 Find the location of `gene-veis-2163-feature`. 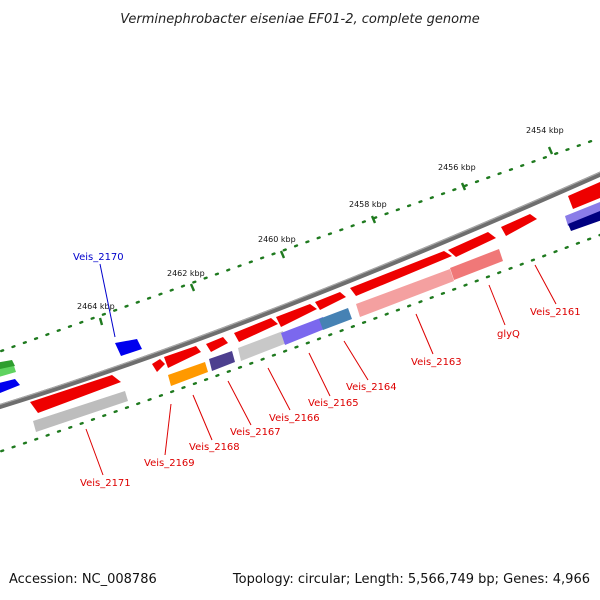

gene-veis-2163-feature is located at coordinates (405, 293).